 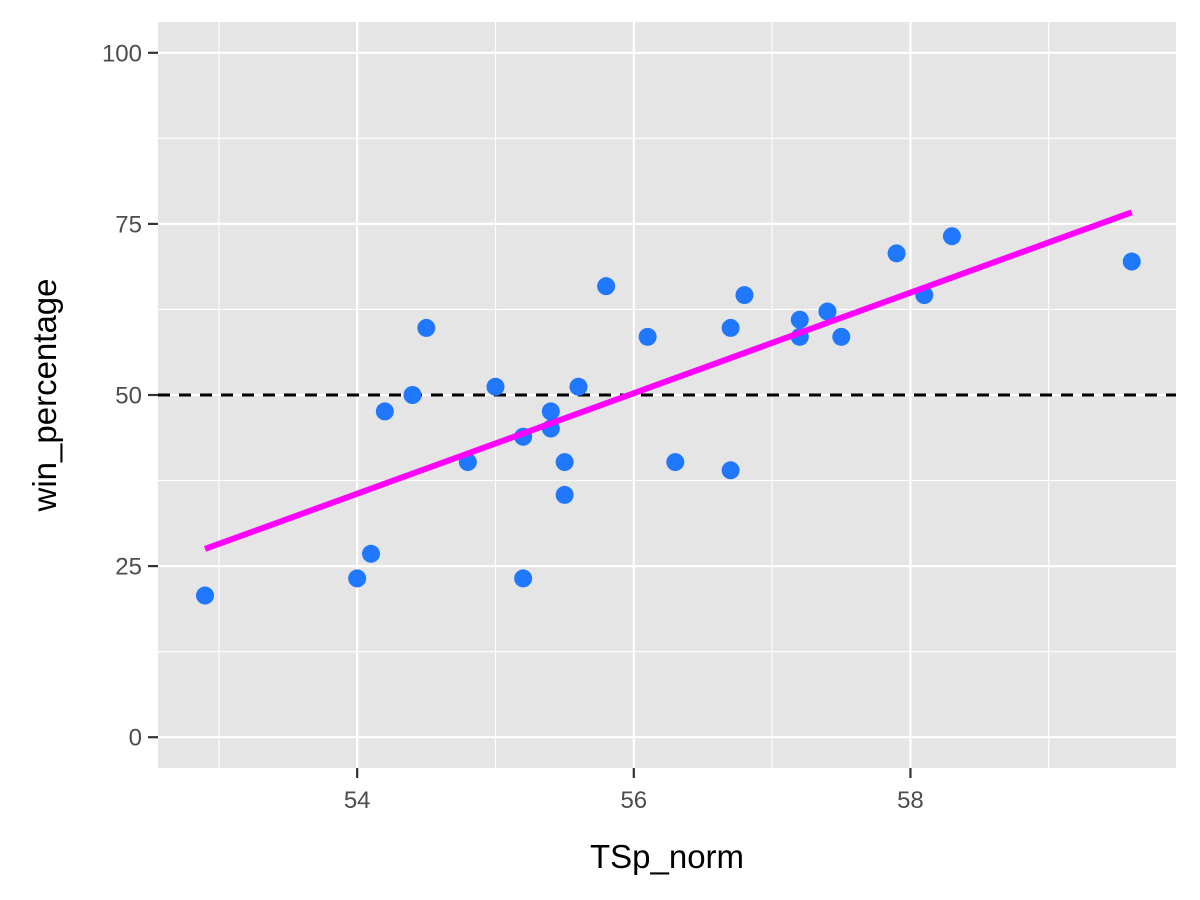 I want to click on x-axis: 54 56 58, so click(x=634, y=791).